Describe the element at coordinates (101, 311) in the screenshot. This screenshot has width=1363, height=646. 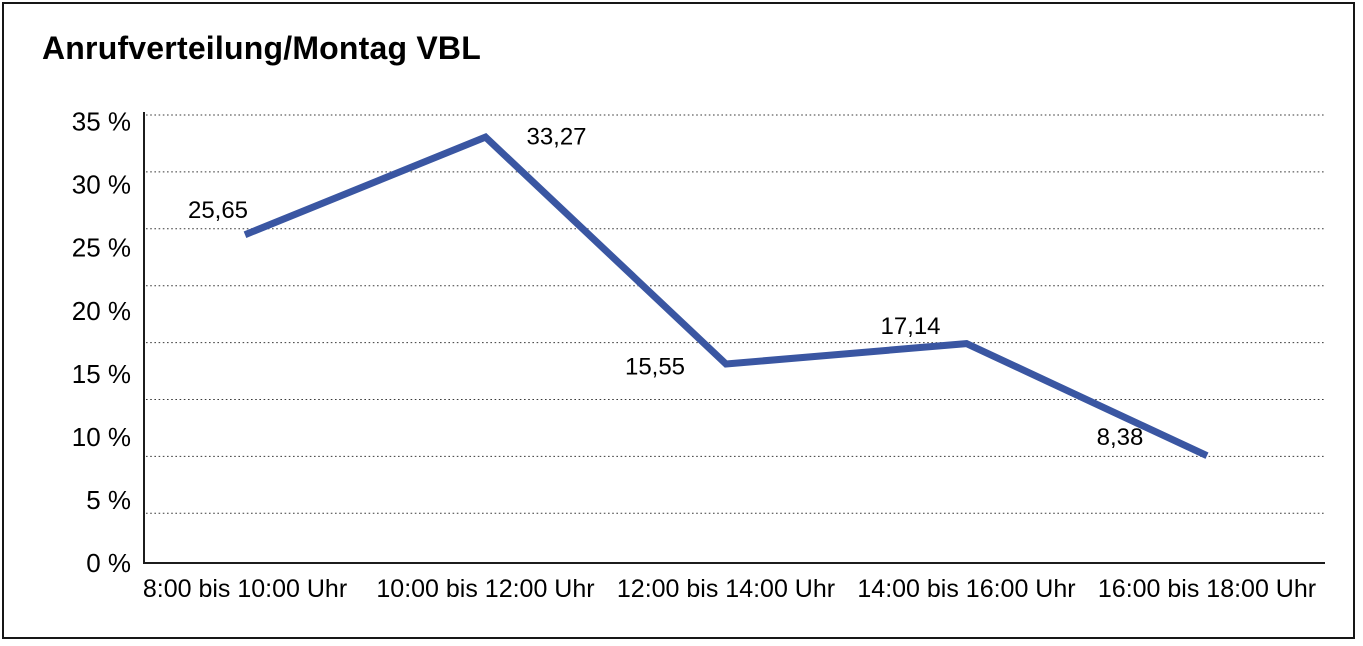
I see `y-tick-label: 20 %` at that location.